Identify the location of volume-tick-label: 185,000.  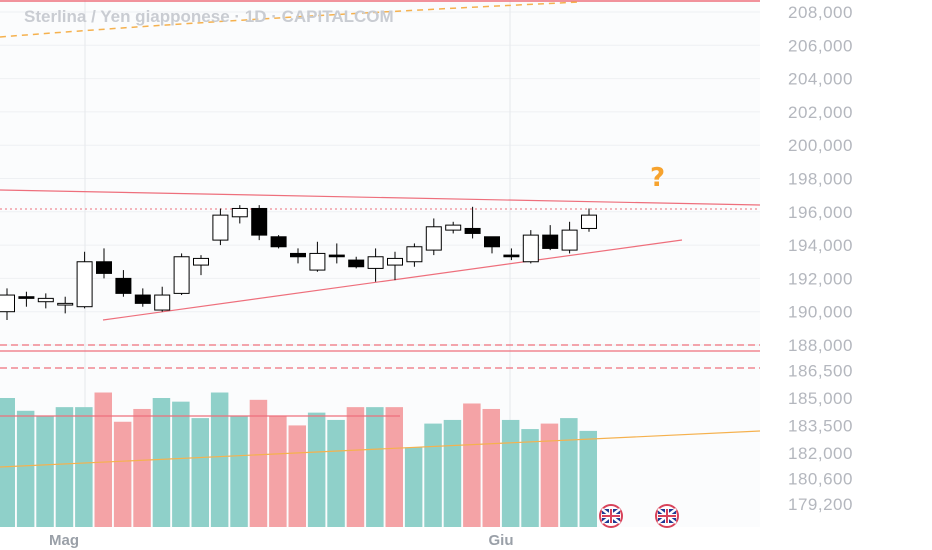
(820, 398).